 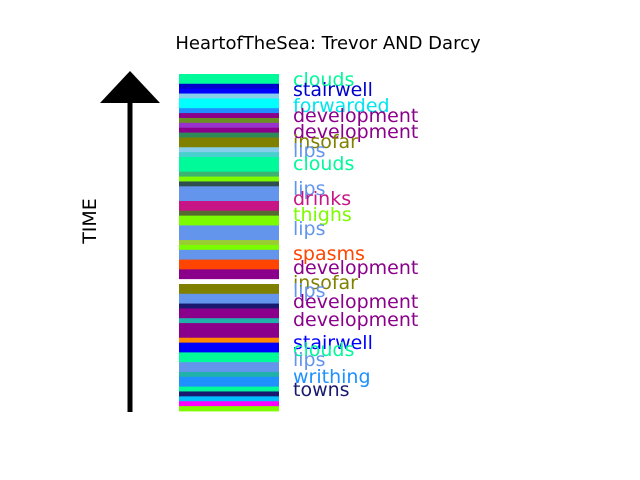 I want to click on event-label: forwarded, so click(x=341, y=106).